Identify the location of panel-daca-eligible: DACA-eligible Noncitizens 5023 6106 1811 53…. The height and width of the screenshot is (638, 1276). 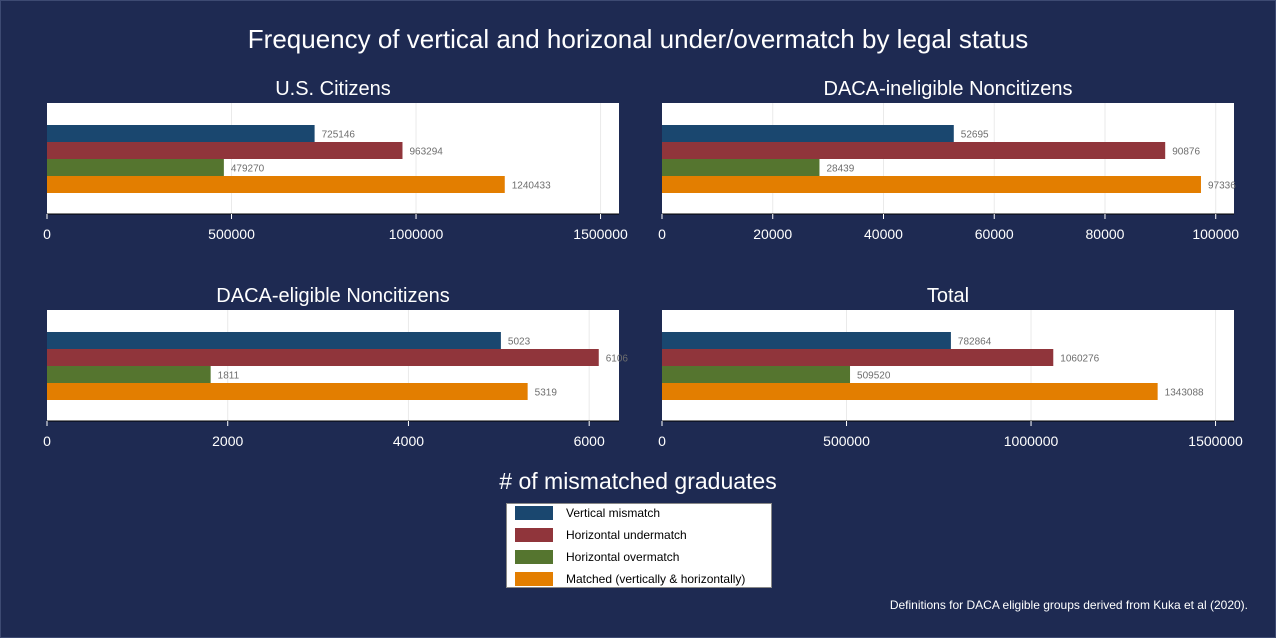
(335, 370).